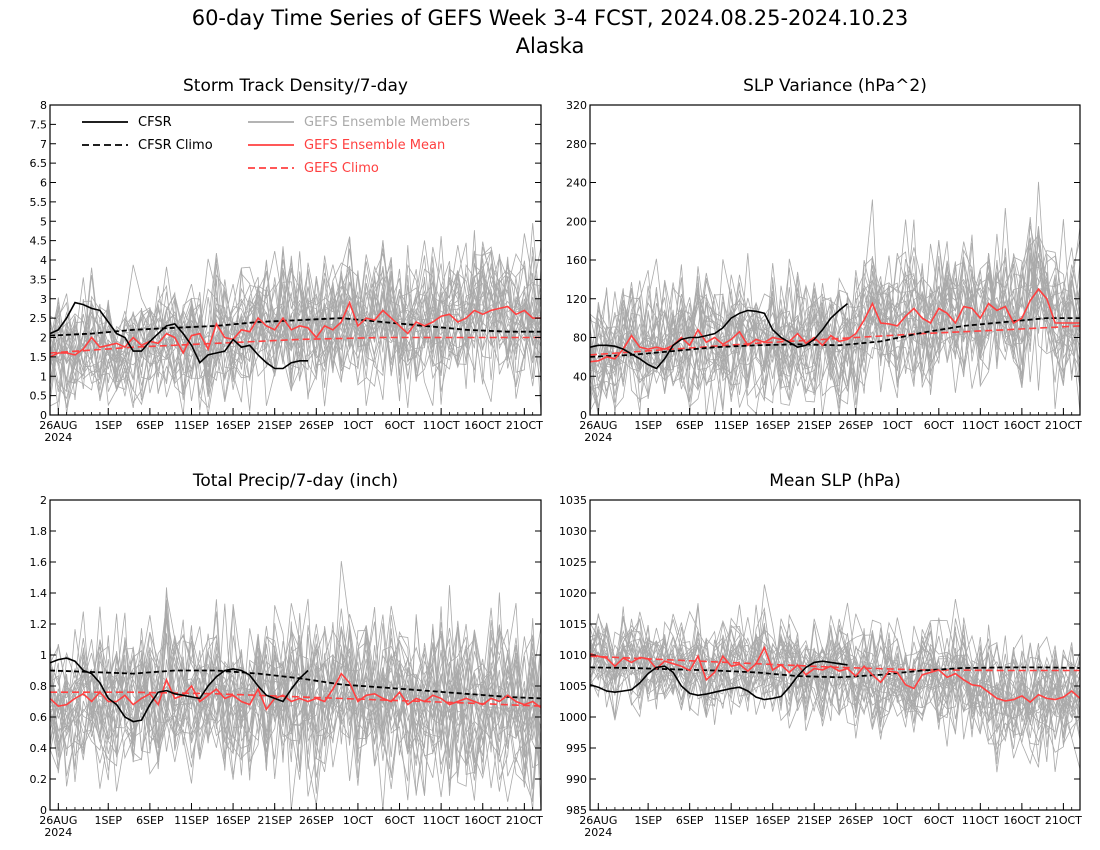  I want to click on legend-label: CFSR Climo, so click(175, 145).